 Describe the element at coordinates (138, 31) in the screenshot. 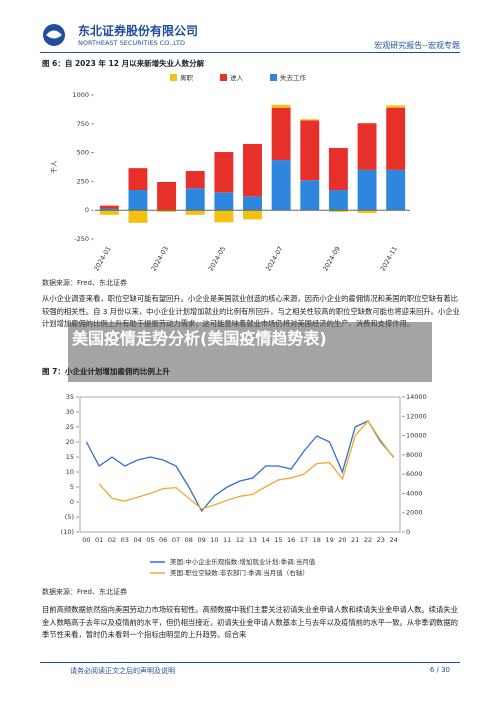

I see `company: 东北证券股份有限公司` at that location.